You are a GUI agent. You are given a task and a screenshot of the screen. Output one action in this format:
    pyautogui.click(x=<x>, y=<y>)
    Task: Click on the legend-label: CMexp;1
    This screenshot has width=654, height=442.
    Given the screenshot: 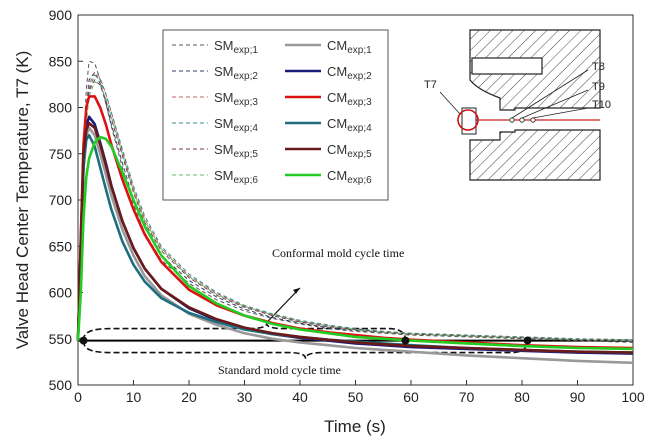 What is the action you would take?
    pyautogui.click(x=349, y=47)
    